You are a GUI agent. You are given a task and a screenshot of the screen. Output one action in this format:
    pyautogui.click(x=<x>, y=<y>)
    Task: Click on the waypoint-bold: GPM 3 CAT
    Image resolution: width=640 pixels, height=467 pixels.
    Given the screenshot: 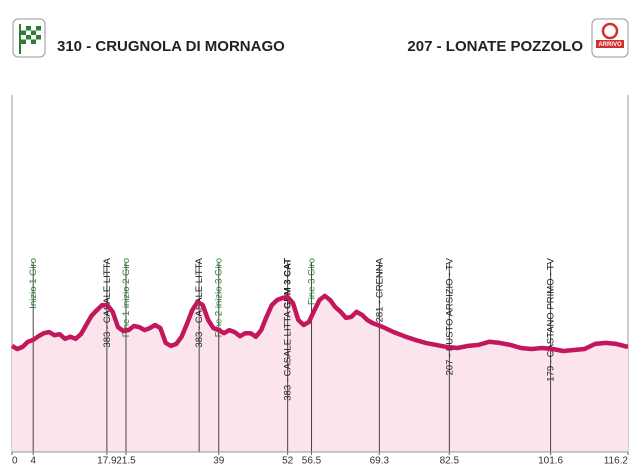 What is the action you would take?
    pyautogui.click(x=287, y=283)
    